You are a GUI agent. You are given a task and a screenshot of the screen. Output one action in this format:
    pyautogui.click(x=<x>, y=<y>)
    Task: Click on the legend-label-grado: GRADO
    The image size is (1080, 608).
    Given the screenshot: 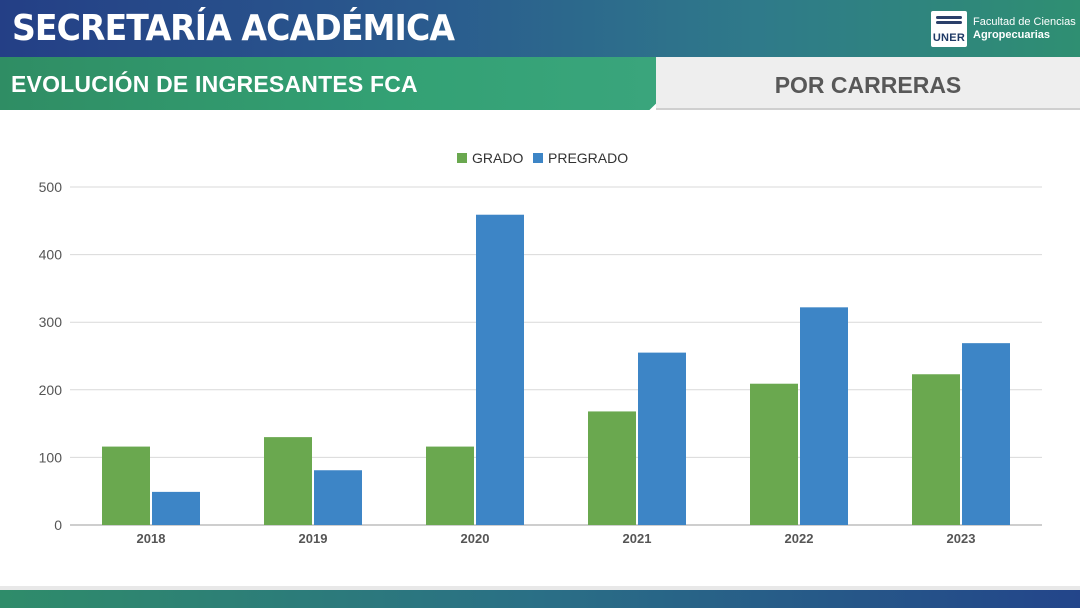 What is the action you would take?
    pyautogui.click(x=497, y=158)
    